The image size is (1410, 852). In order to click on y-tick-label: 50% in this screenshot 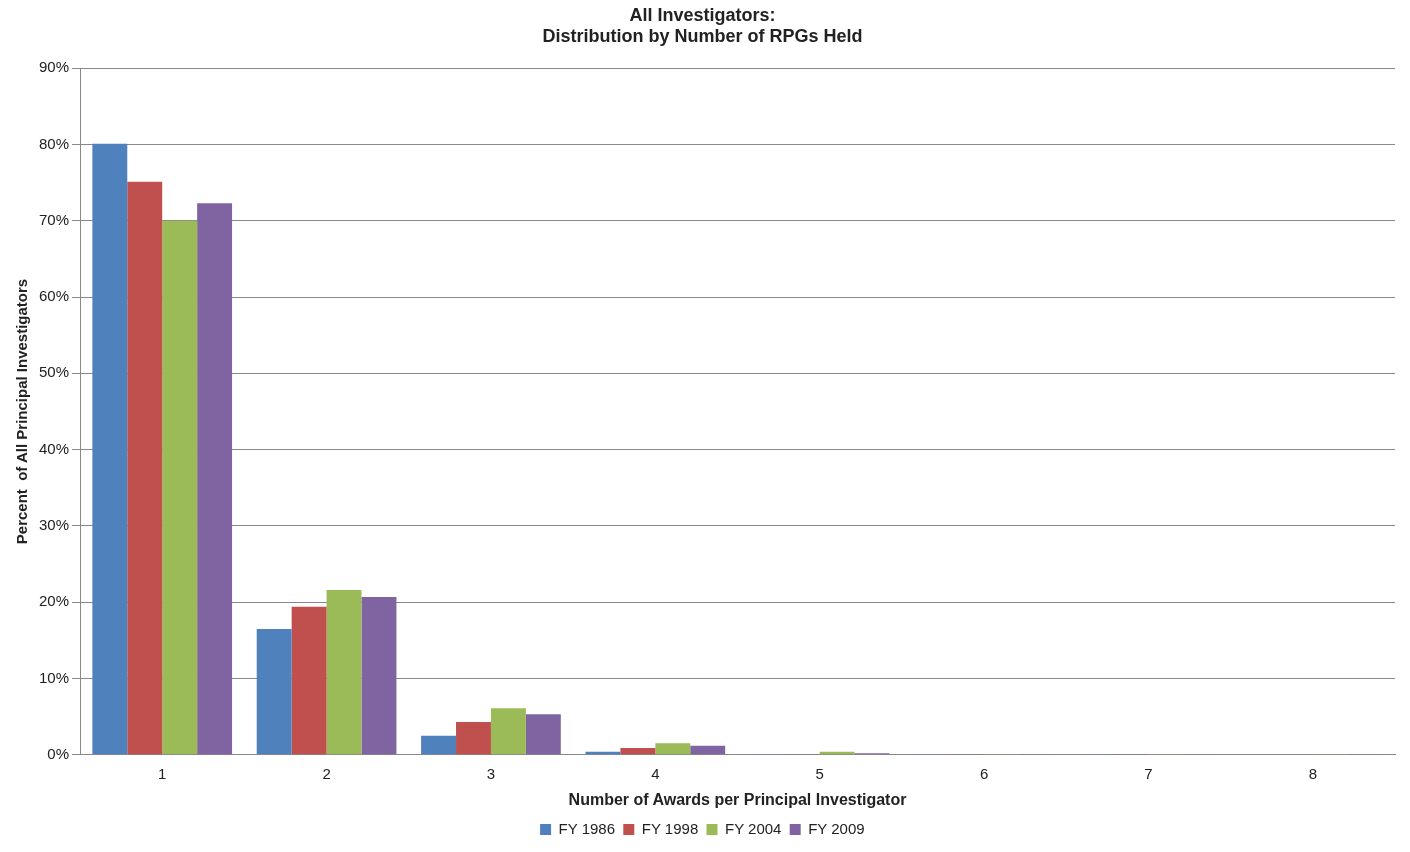, I will do `click(54, 372)`.